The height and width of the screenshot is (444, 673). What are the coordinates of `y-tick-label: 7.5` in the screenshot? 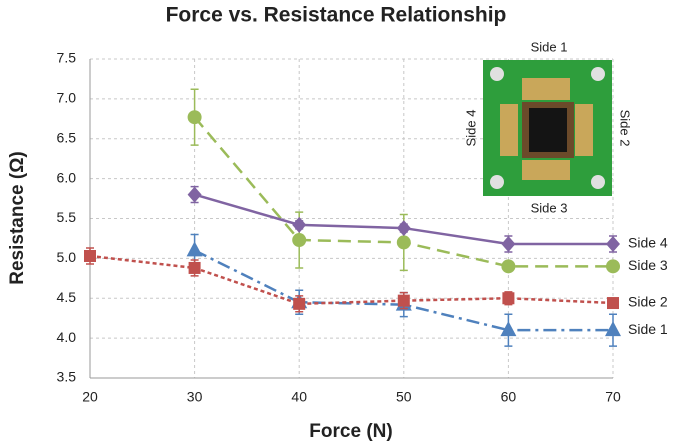 It's located at (67, 58).